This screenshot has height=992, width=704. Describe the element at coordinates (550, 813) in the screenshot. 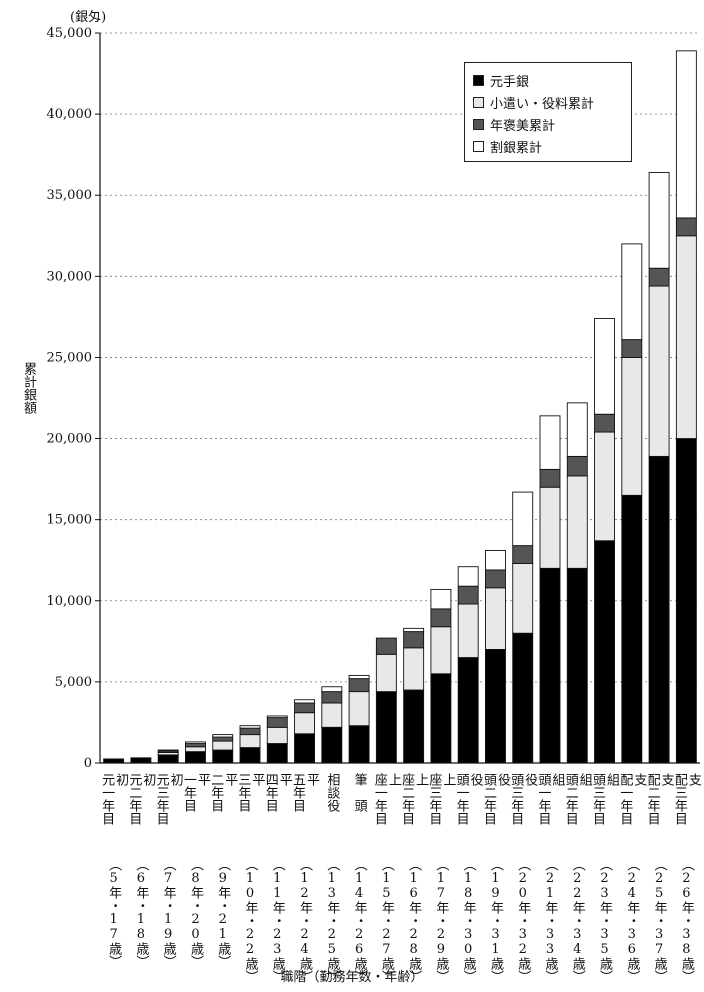

I see `category-label: 組頭一年目` at that location.